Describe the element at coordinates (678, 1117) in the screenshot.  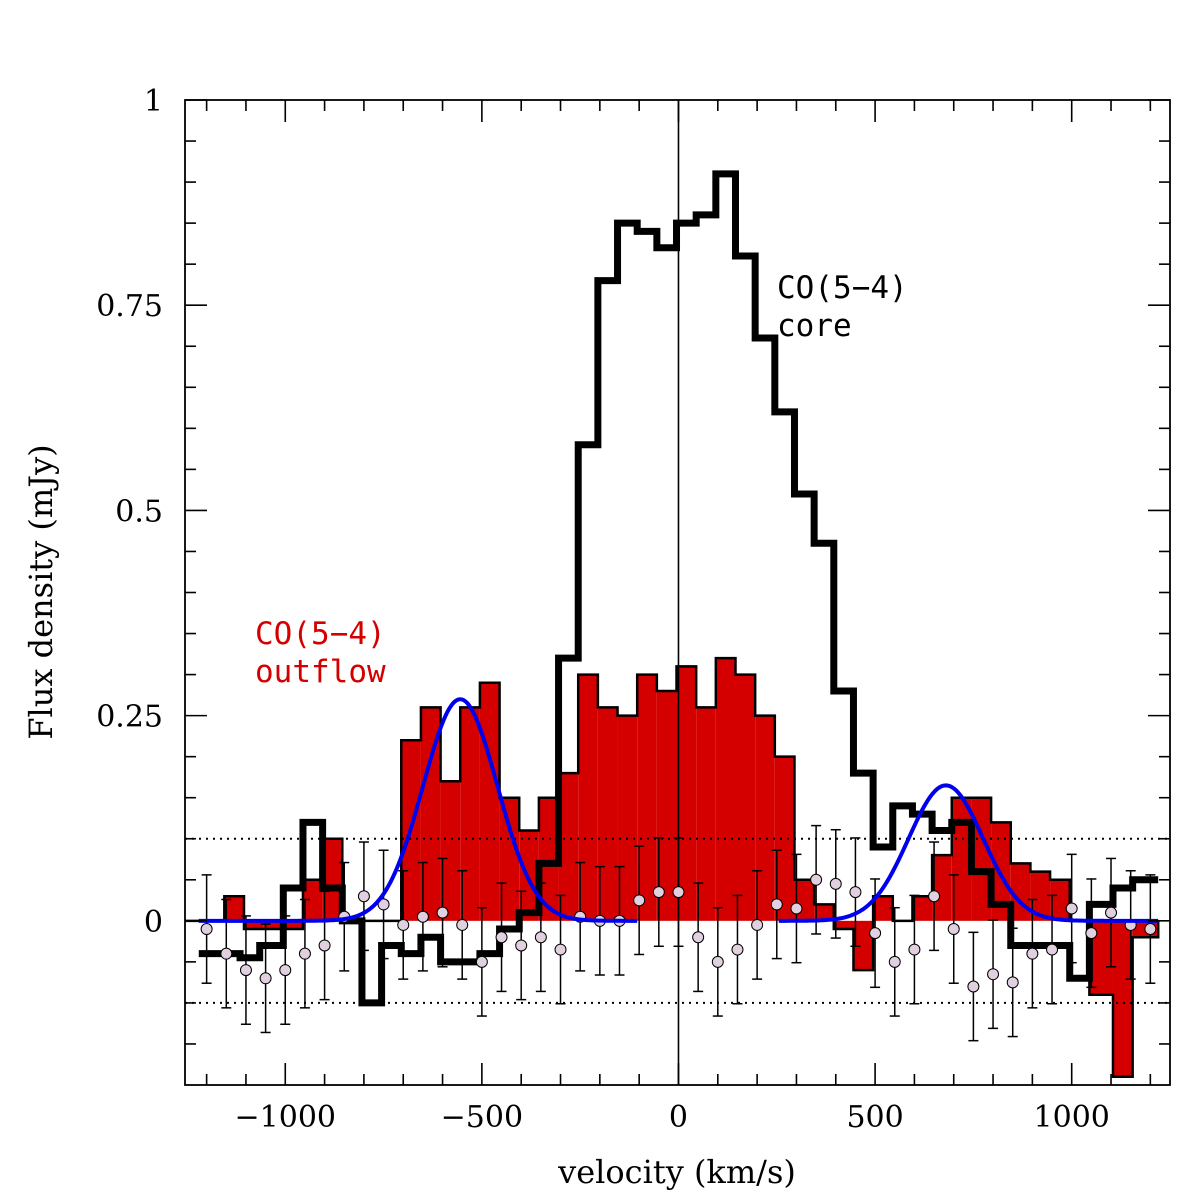
I see `x-tick-label: 0` at that location.